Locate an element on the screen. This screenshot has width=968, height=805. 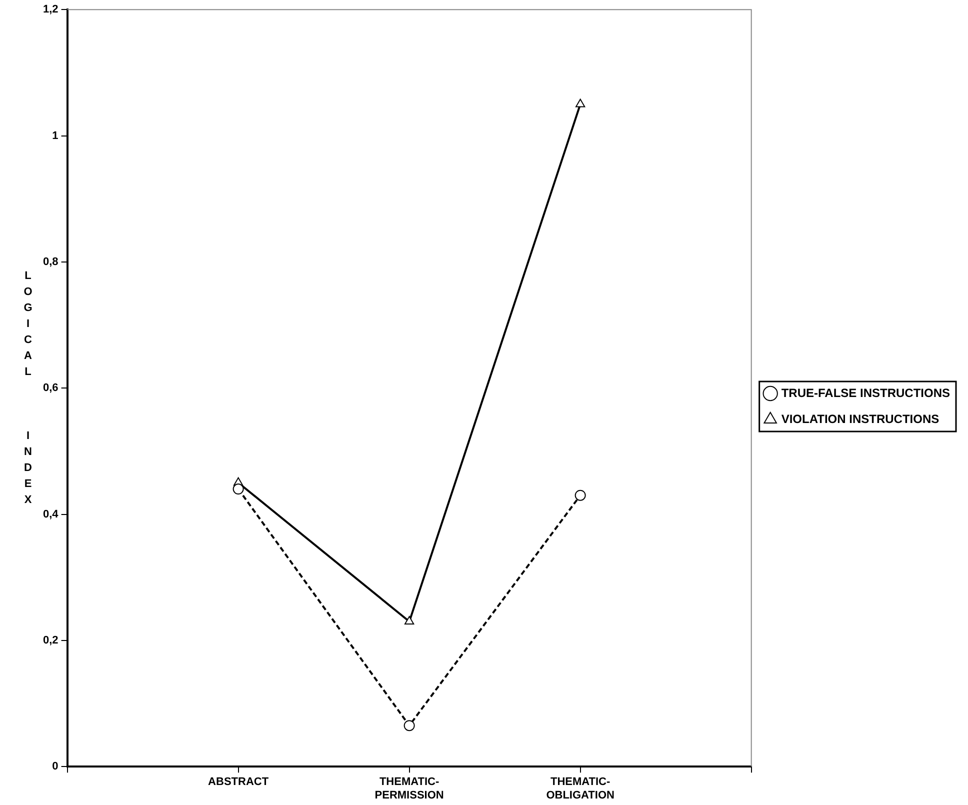
y-tick-label: 0,8 is located at coordinates (50, 262).